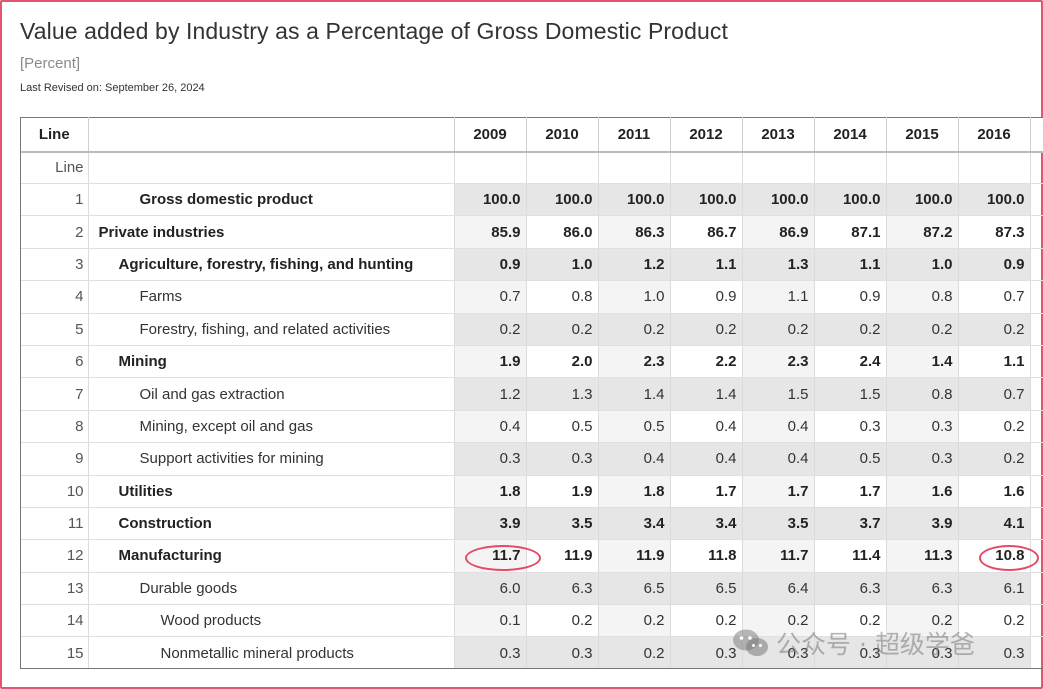 The image size is (1043, 689). Describe the element at coordinates (994, 491) in the screenshot. I see `value-cell: 1.6` at that location.